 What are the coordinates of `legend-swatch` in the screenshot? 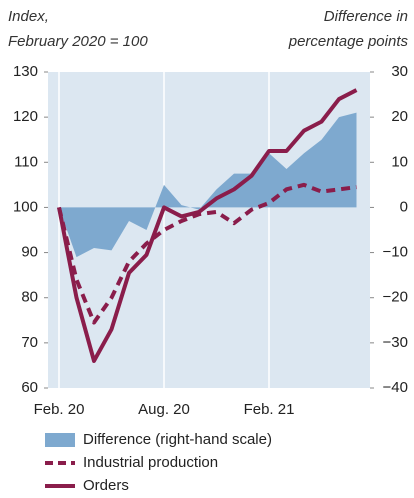 It's located at (60, 440).